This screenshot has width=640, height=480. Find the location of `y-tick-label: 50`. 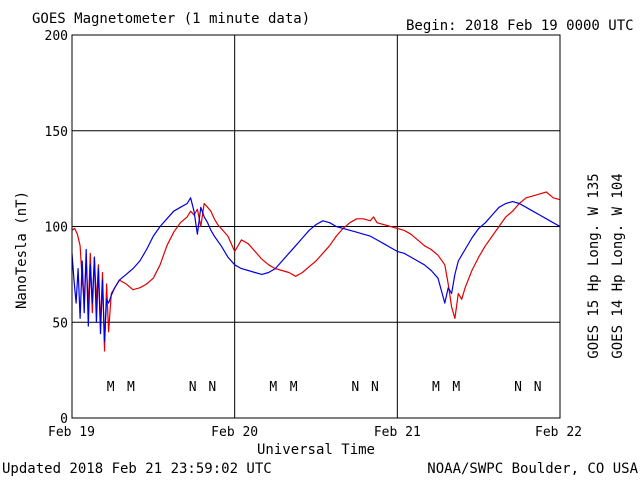

y-tick-label: 50 is located at coordinates (60, 323).